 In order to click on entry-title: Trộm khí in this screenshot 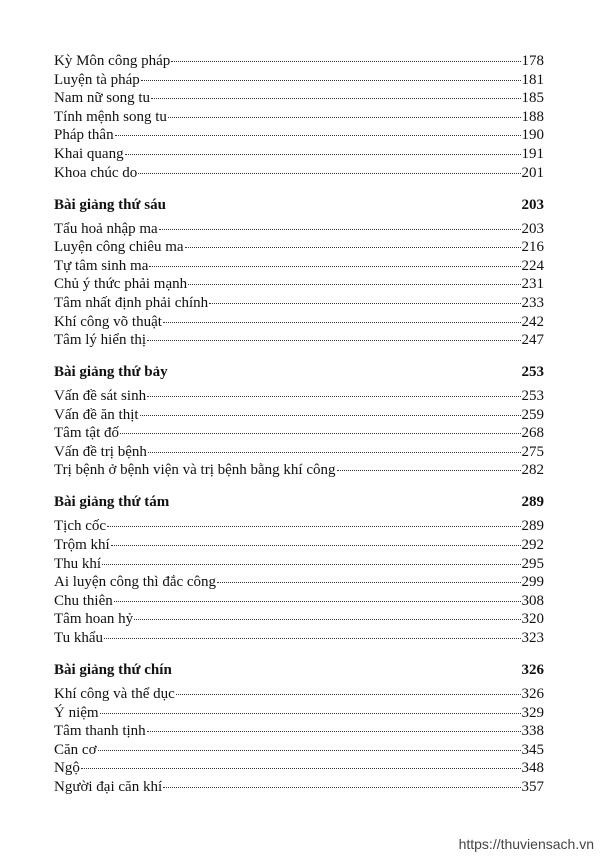, I will do `click(82, 545)`.